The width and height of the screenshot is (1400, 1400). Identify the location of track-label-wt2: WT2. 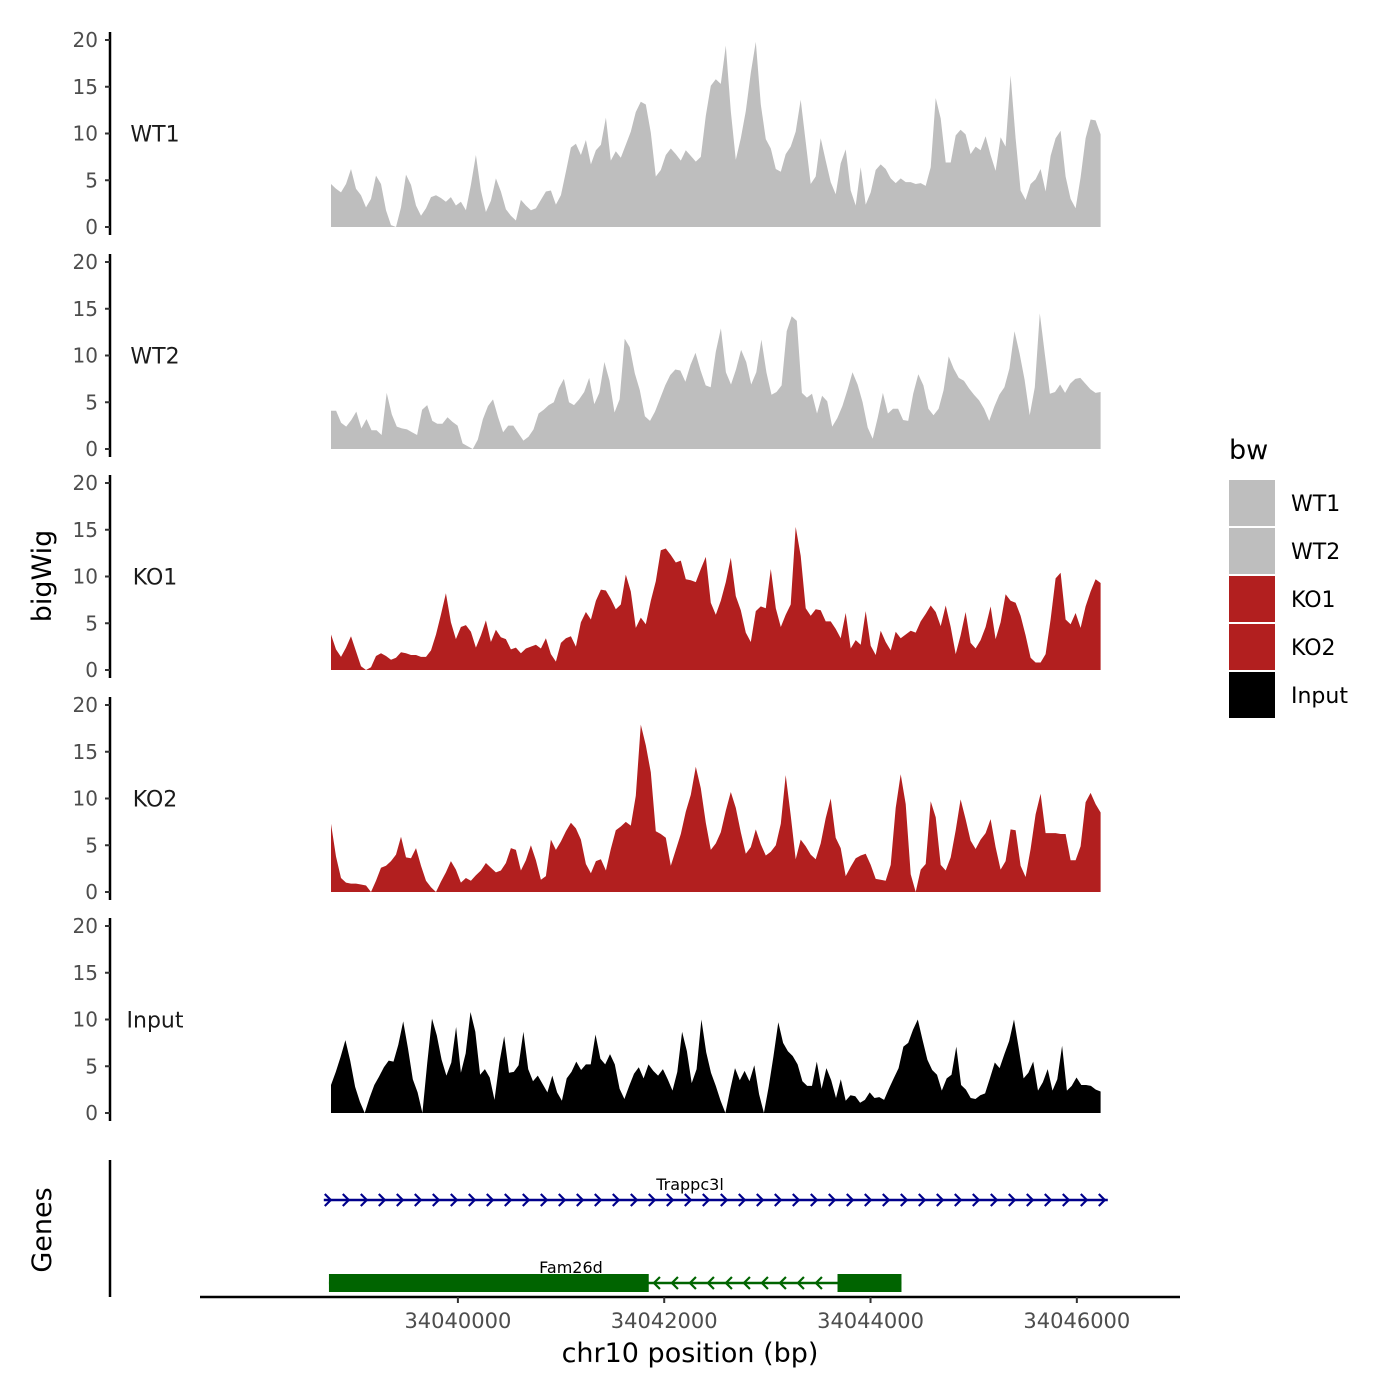
(154, 357).